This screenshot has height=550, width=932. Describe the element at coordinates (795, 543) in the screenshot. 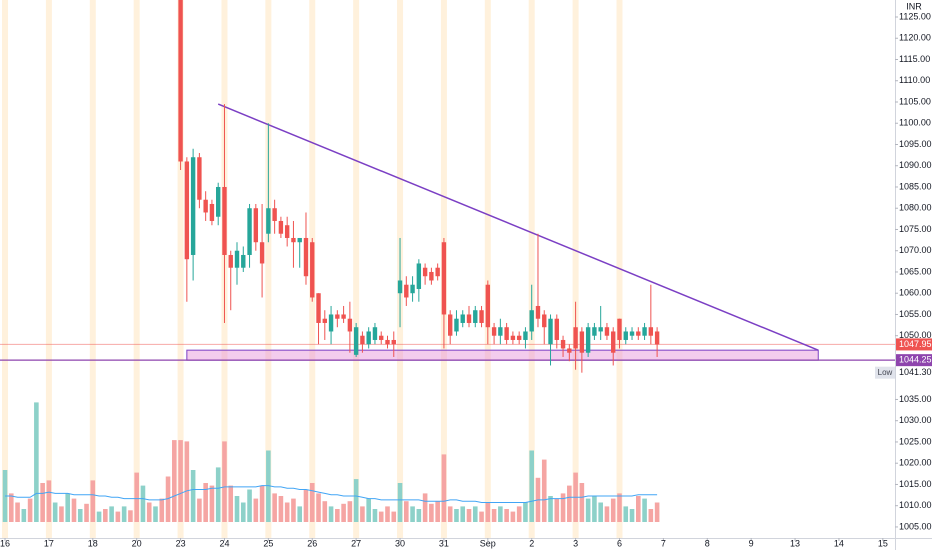

I see `x-tick-label: 13` at that location.